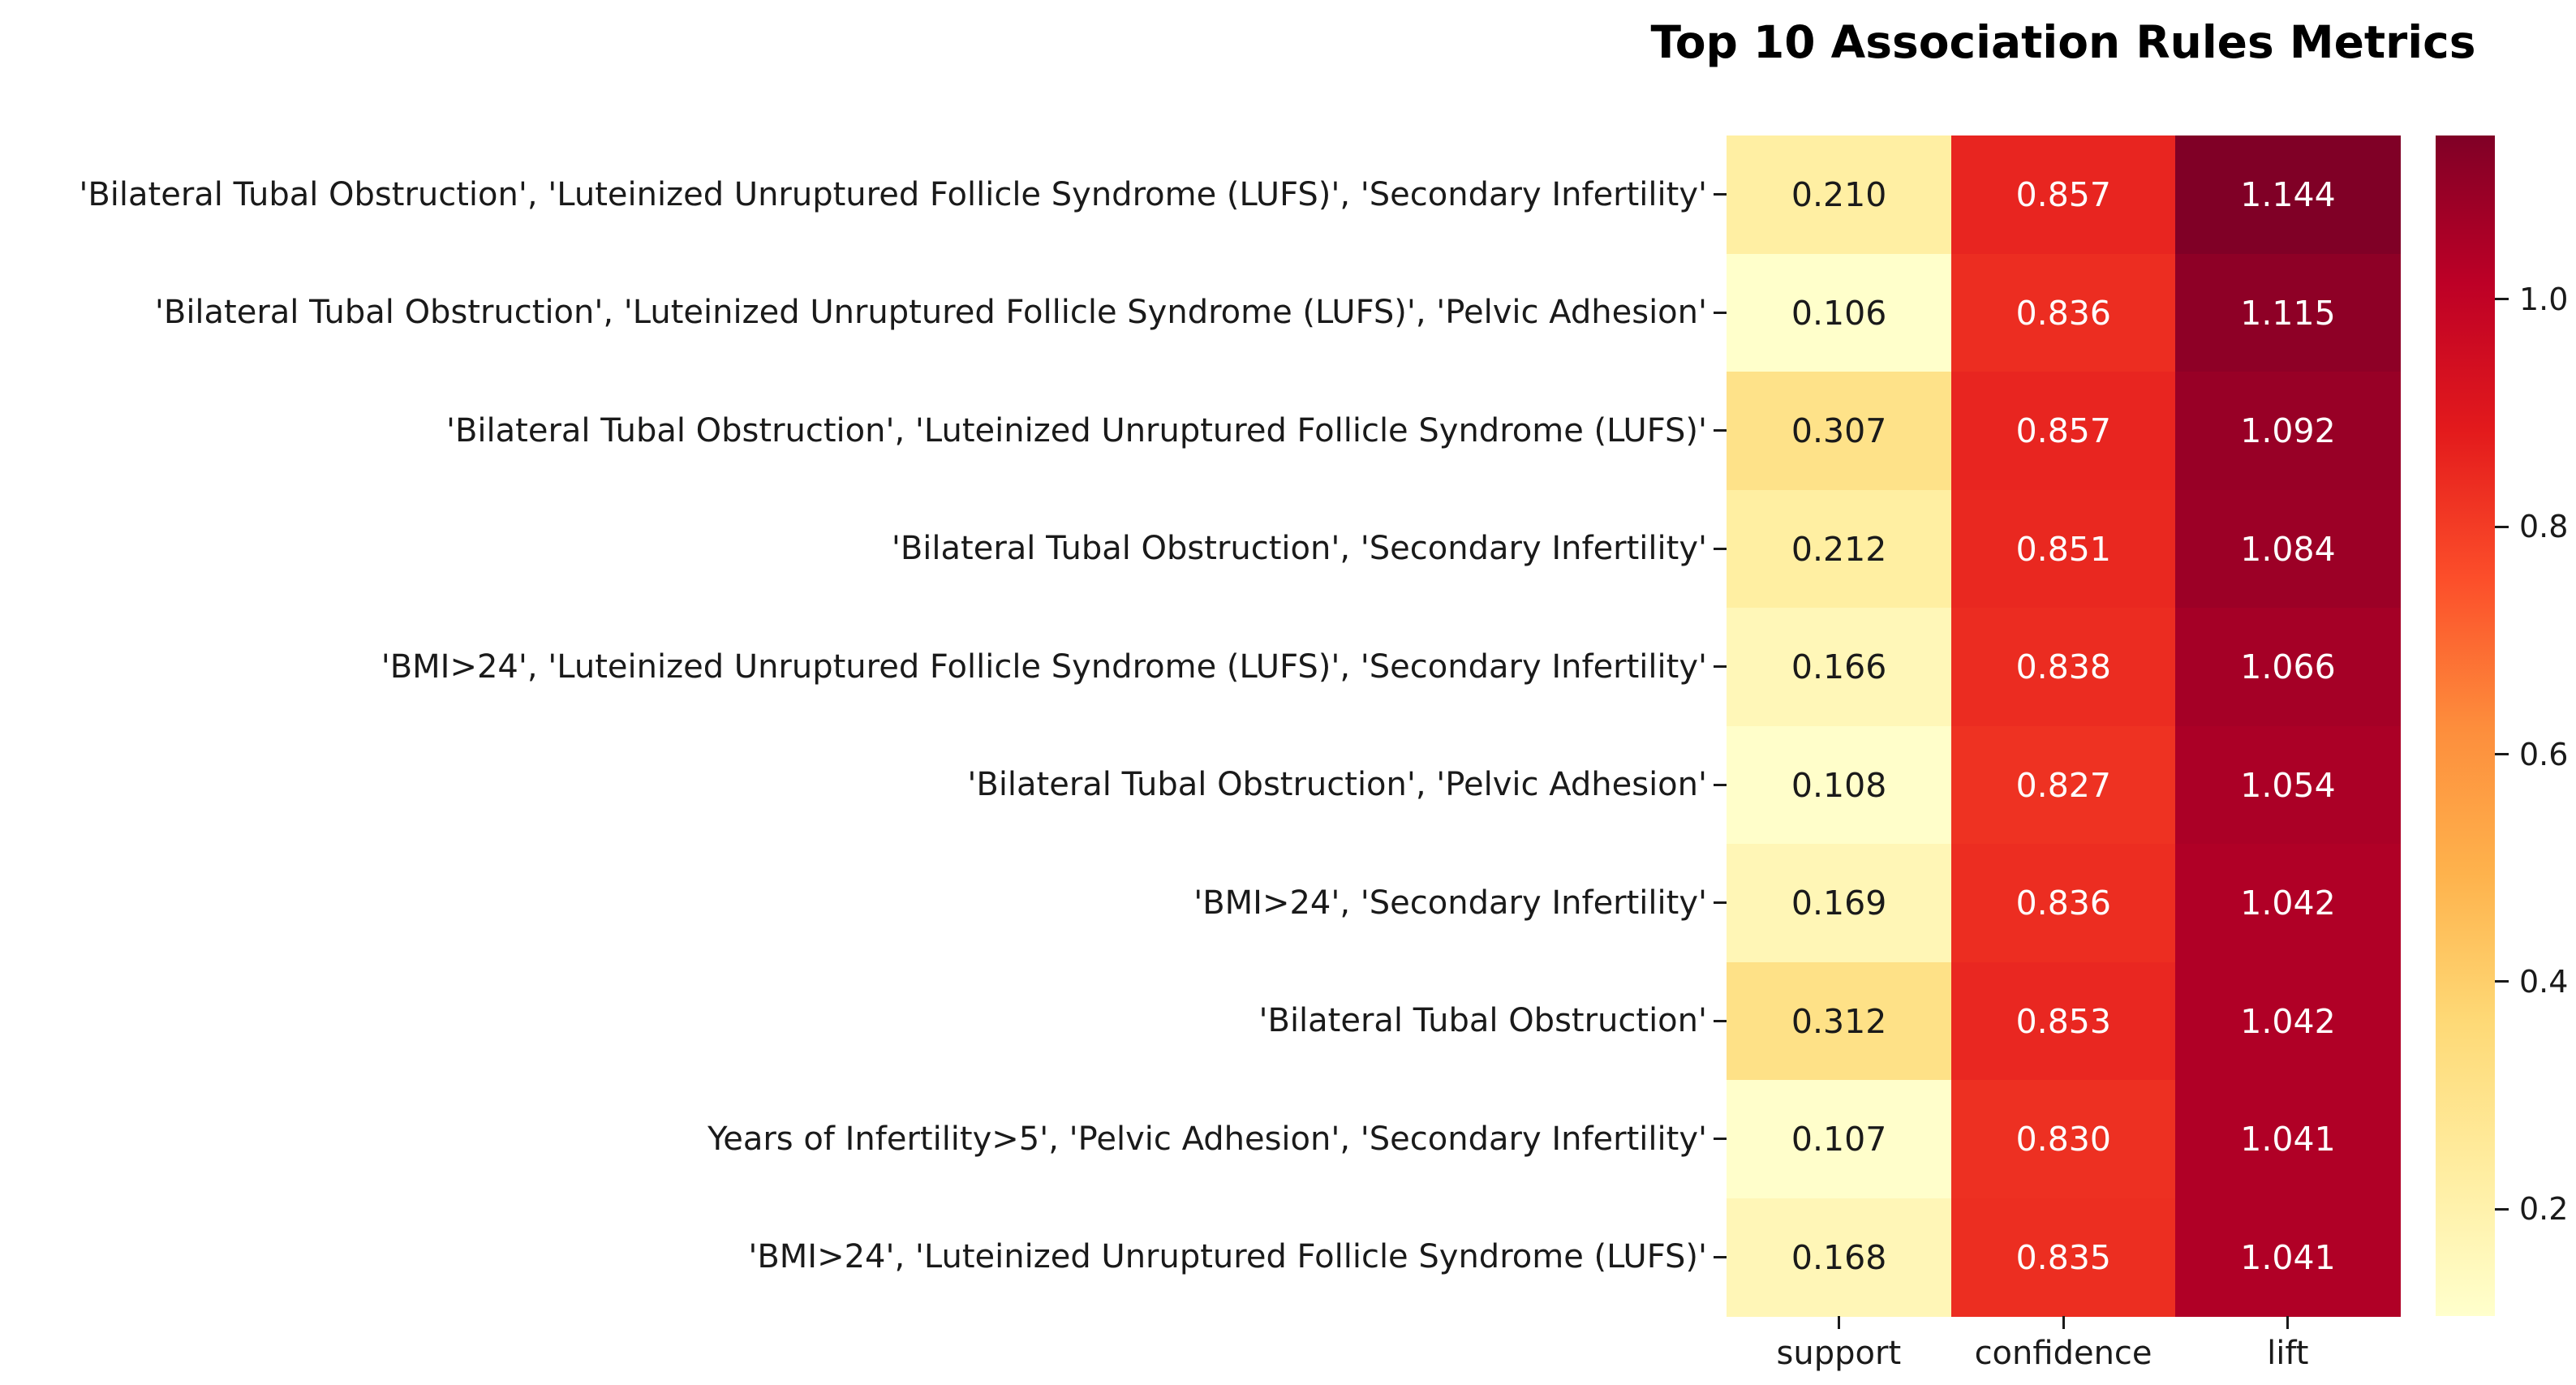 This screenshot has height=1385, width=2576. I want to click on heatmap-cell: 0.106, so click(1839, 312).